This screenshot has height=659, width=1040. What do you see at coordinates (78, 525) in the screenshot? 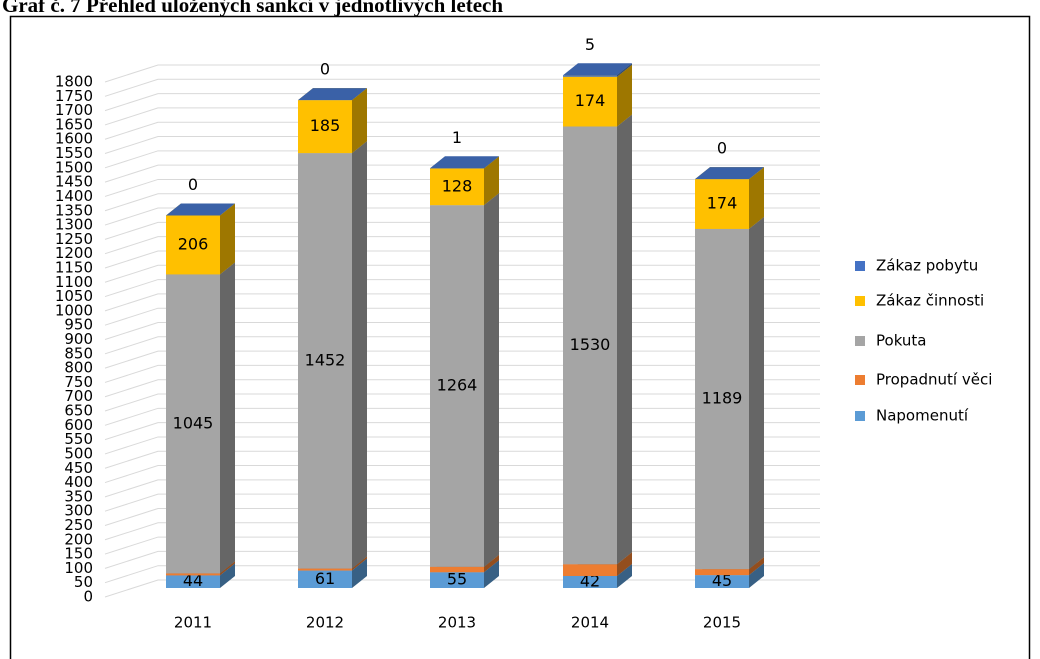
I see `y-tick-label: 250` at bounding box center [78, 525].